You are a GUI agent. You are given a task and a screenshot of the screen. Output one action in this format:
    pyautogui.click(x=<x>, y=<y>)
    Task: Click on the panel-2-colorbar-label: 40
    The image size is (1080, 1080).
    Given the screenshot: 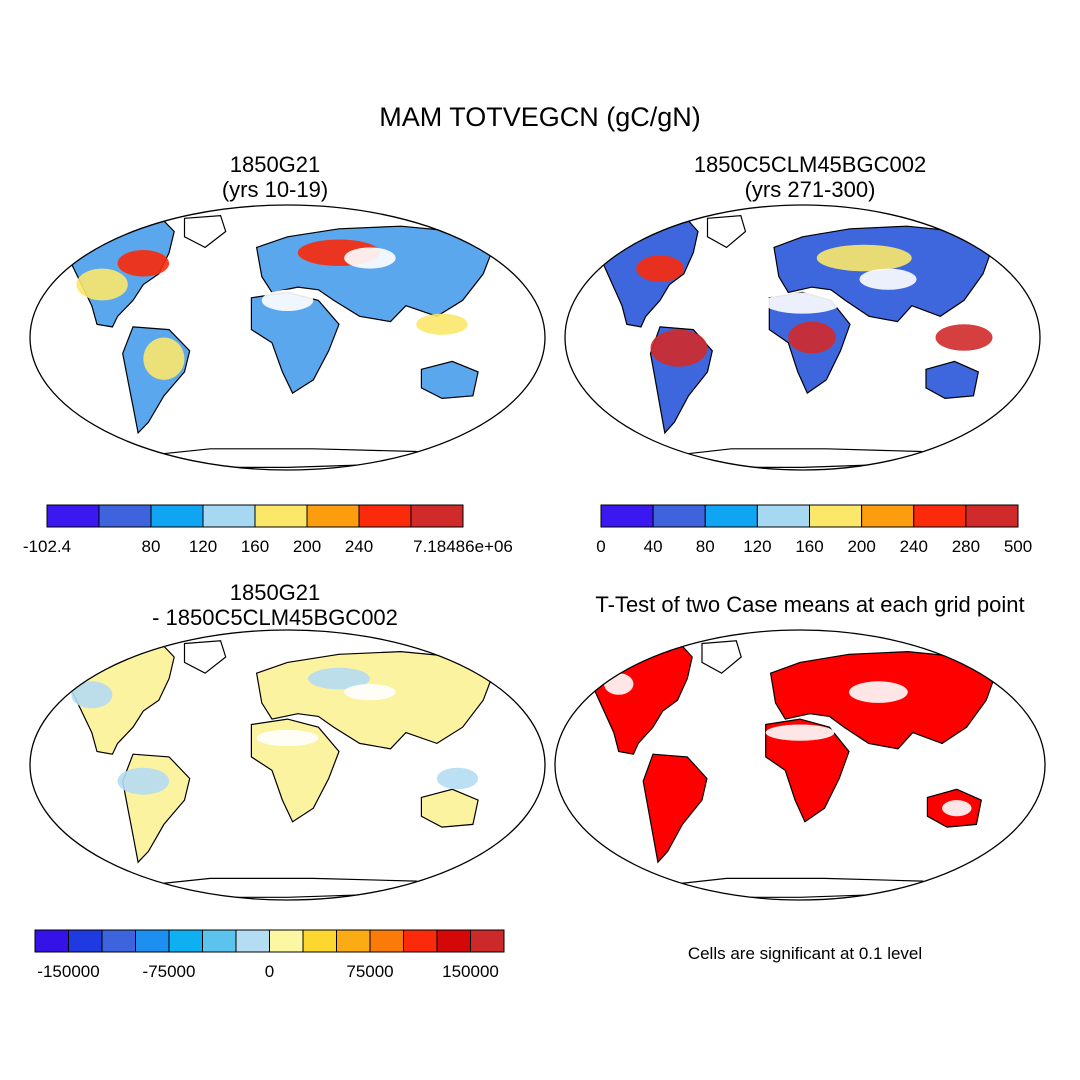 What is the action you would take?
    pyautogui.click(x=653, y=546)
    